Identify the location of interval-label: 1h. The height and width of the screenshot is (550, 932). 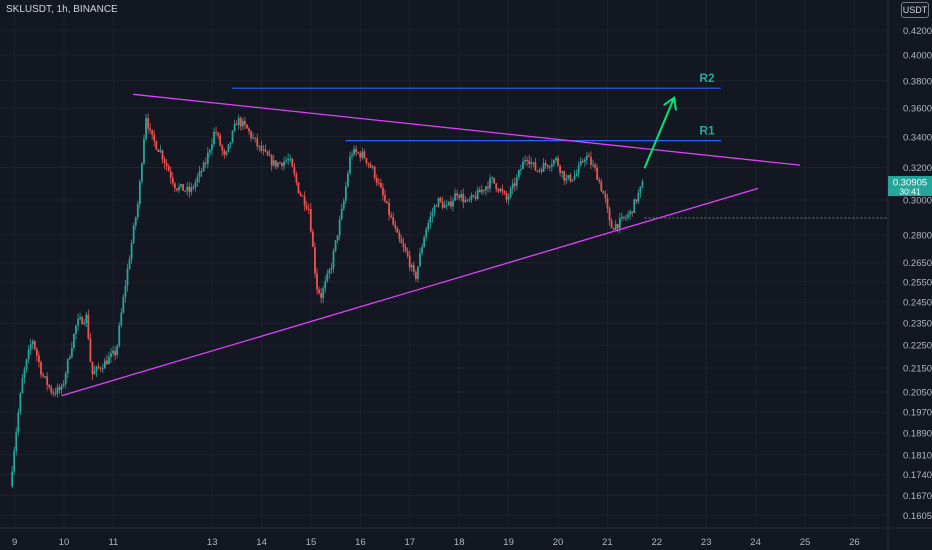
(62, 9).